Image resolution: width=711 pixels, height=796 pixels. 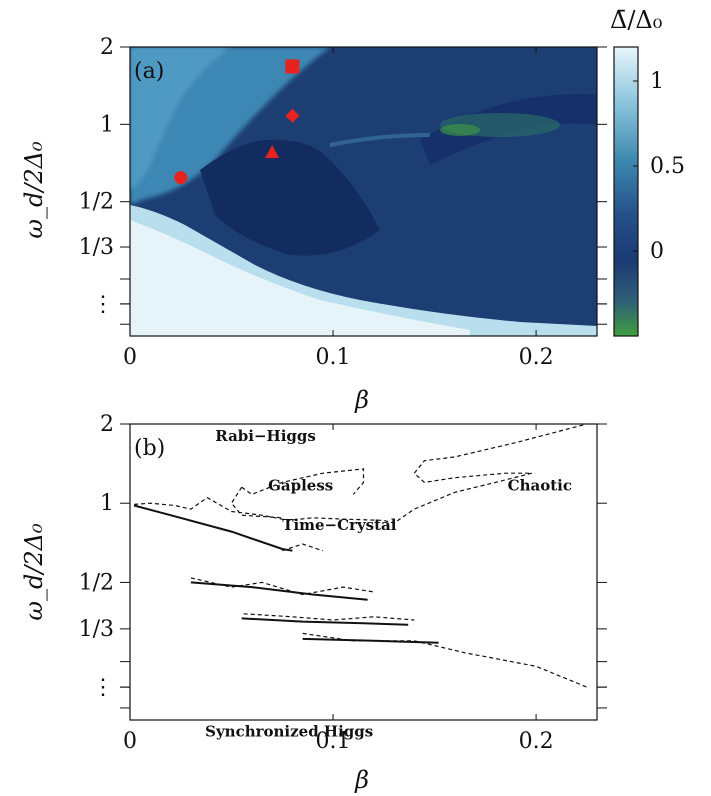 I want to click on region-label: Chaotic, so click(x=540, y=485).